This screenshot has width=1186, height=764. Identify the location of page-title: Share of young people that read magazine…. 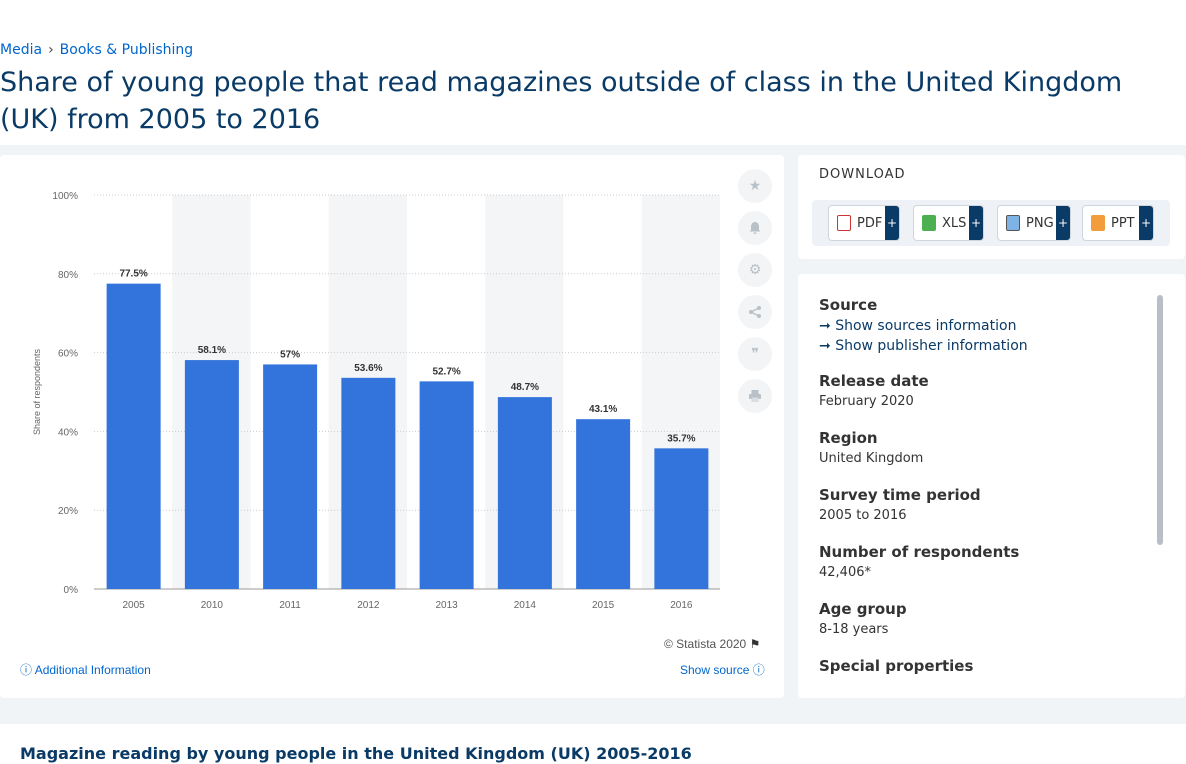
(561, 101).